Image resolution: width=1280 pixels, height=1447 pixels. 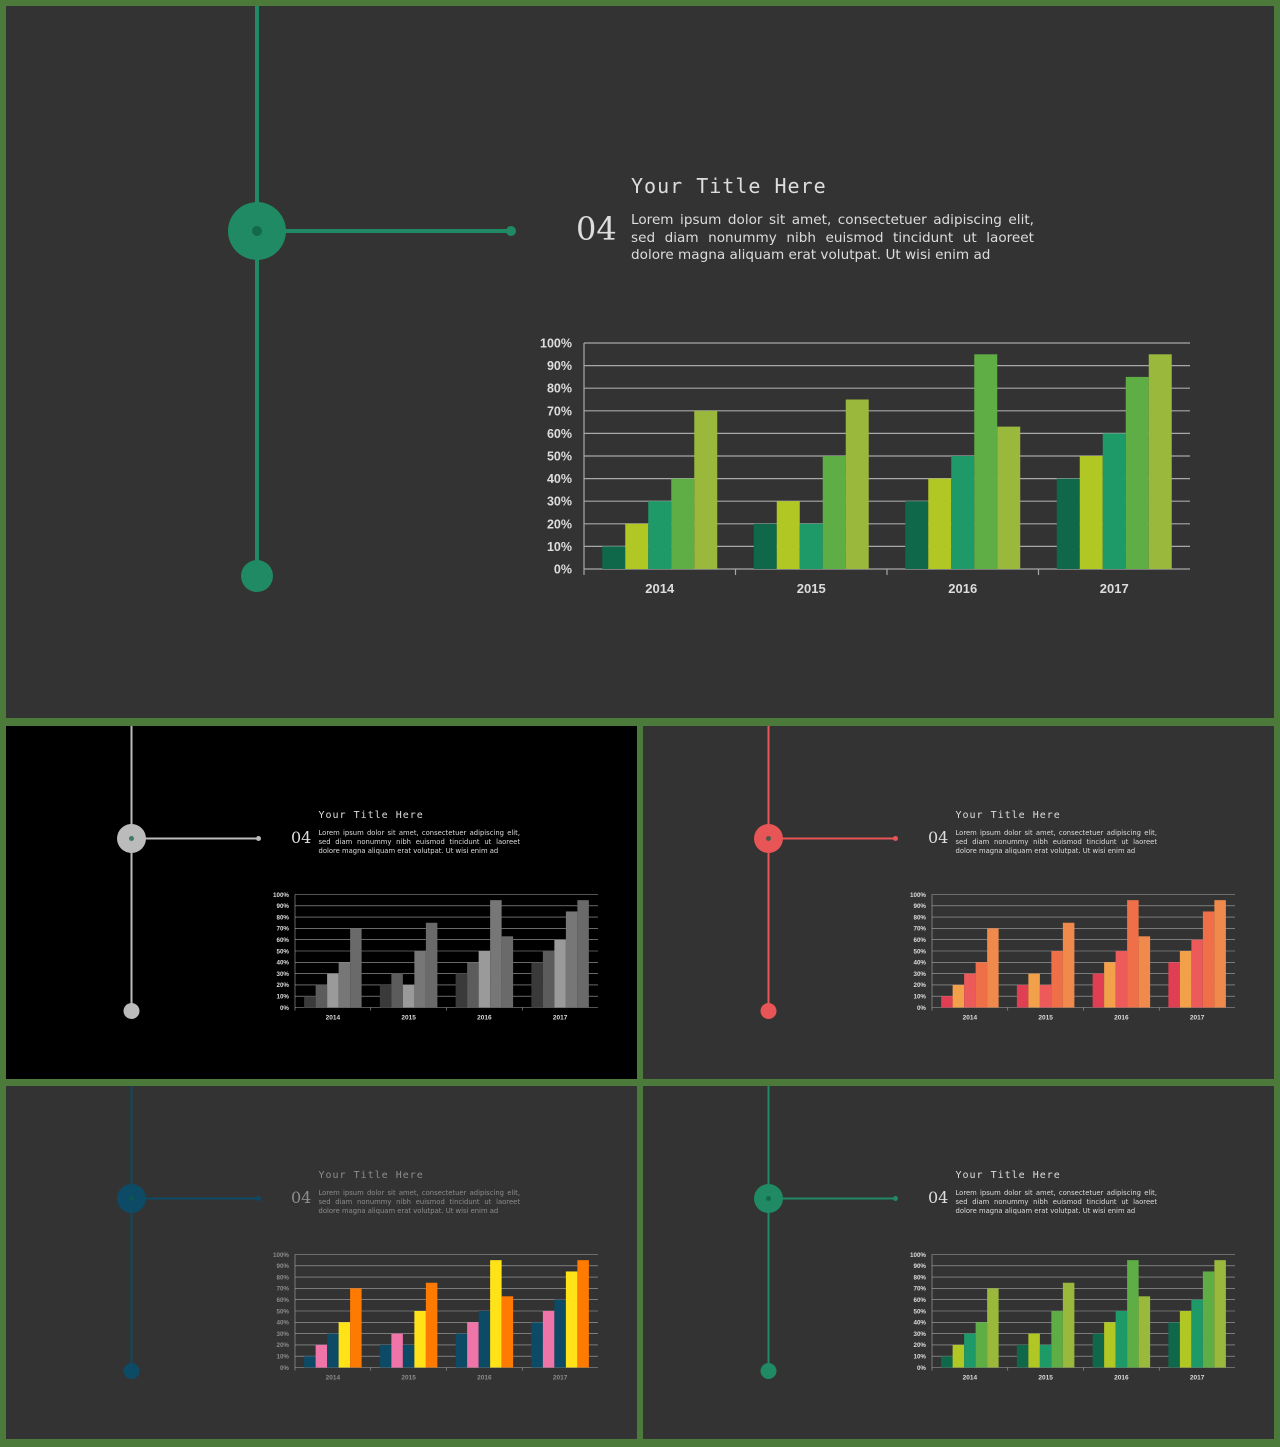 I want to click on bar-2017-s4, so click(x=1137, y=472).